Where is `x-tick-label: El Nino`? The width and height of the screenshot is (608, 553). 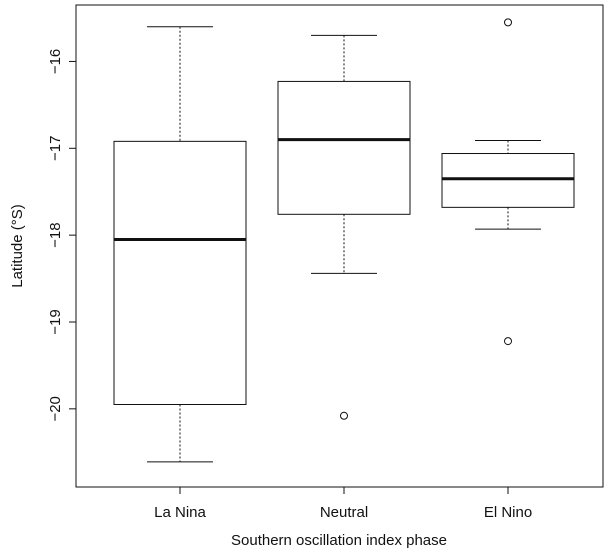
x-tick-label: El Nino is located at coordinates (508, 512).